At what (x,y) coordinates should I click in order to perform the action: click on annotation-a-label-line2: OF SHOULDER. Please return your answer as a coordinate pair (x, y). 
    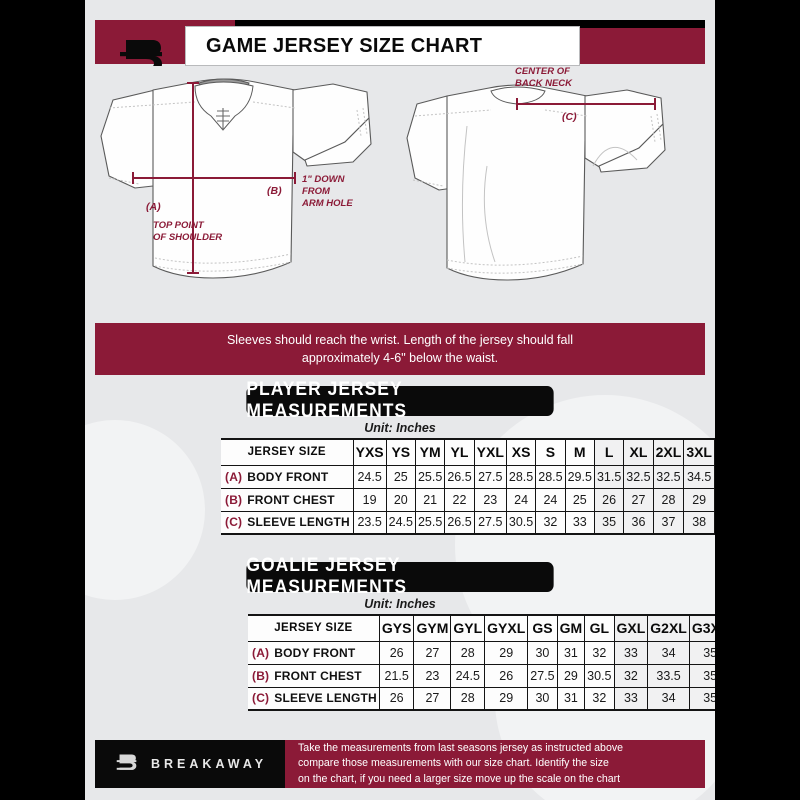
    Looking at the image, I should click on (187, 237).